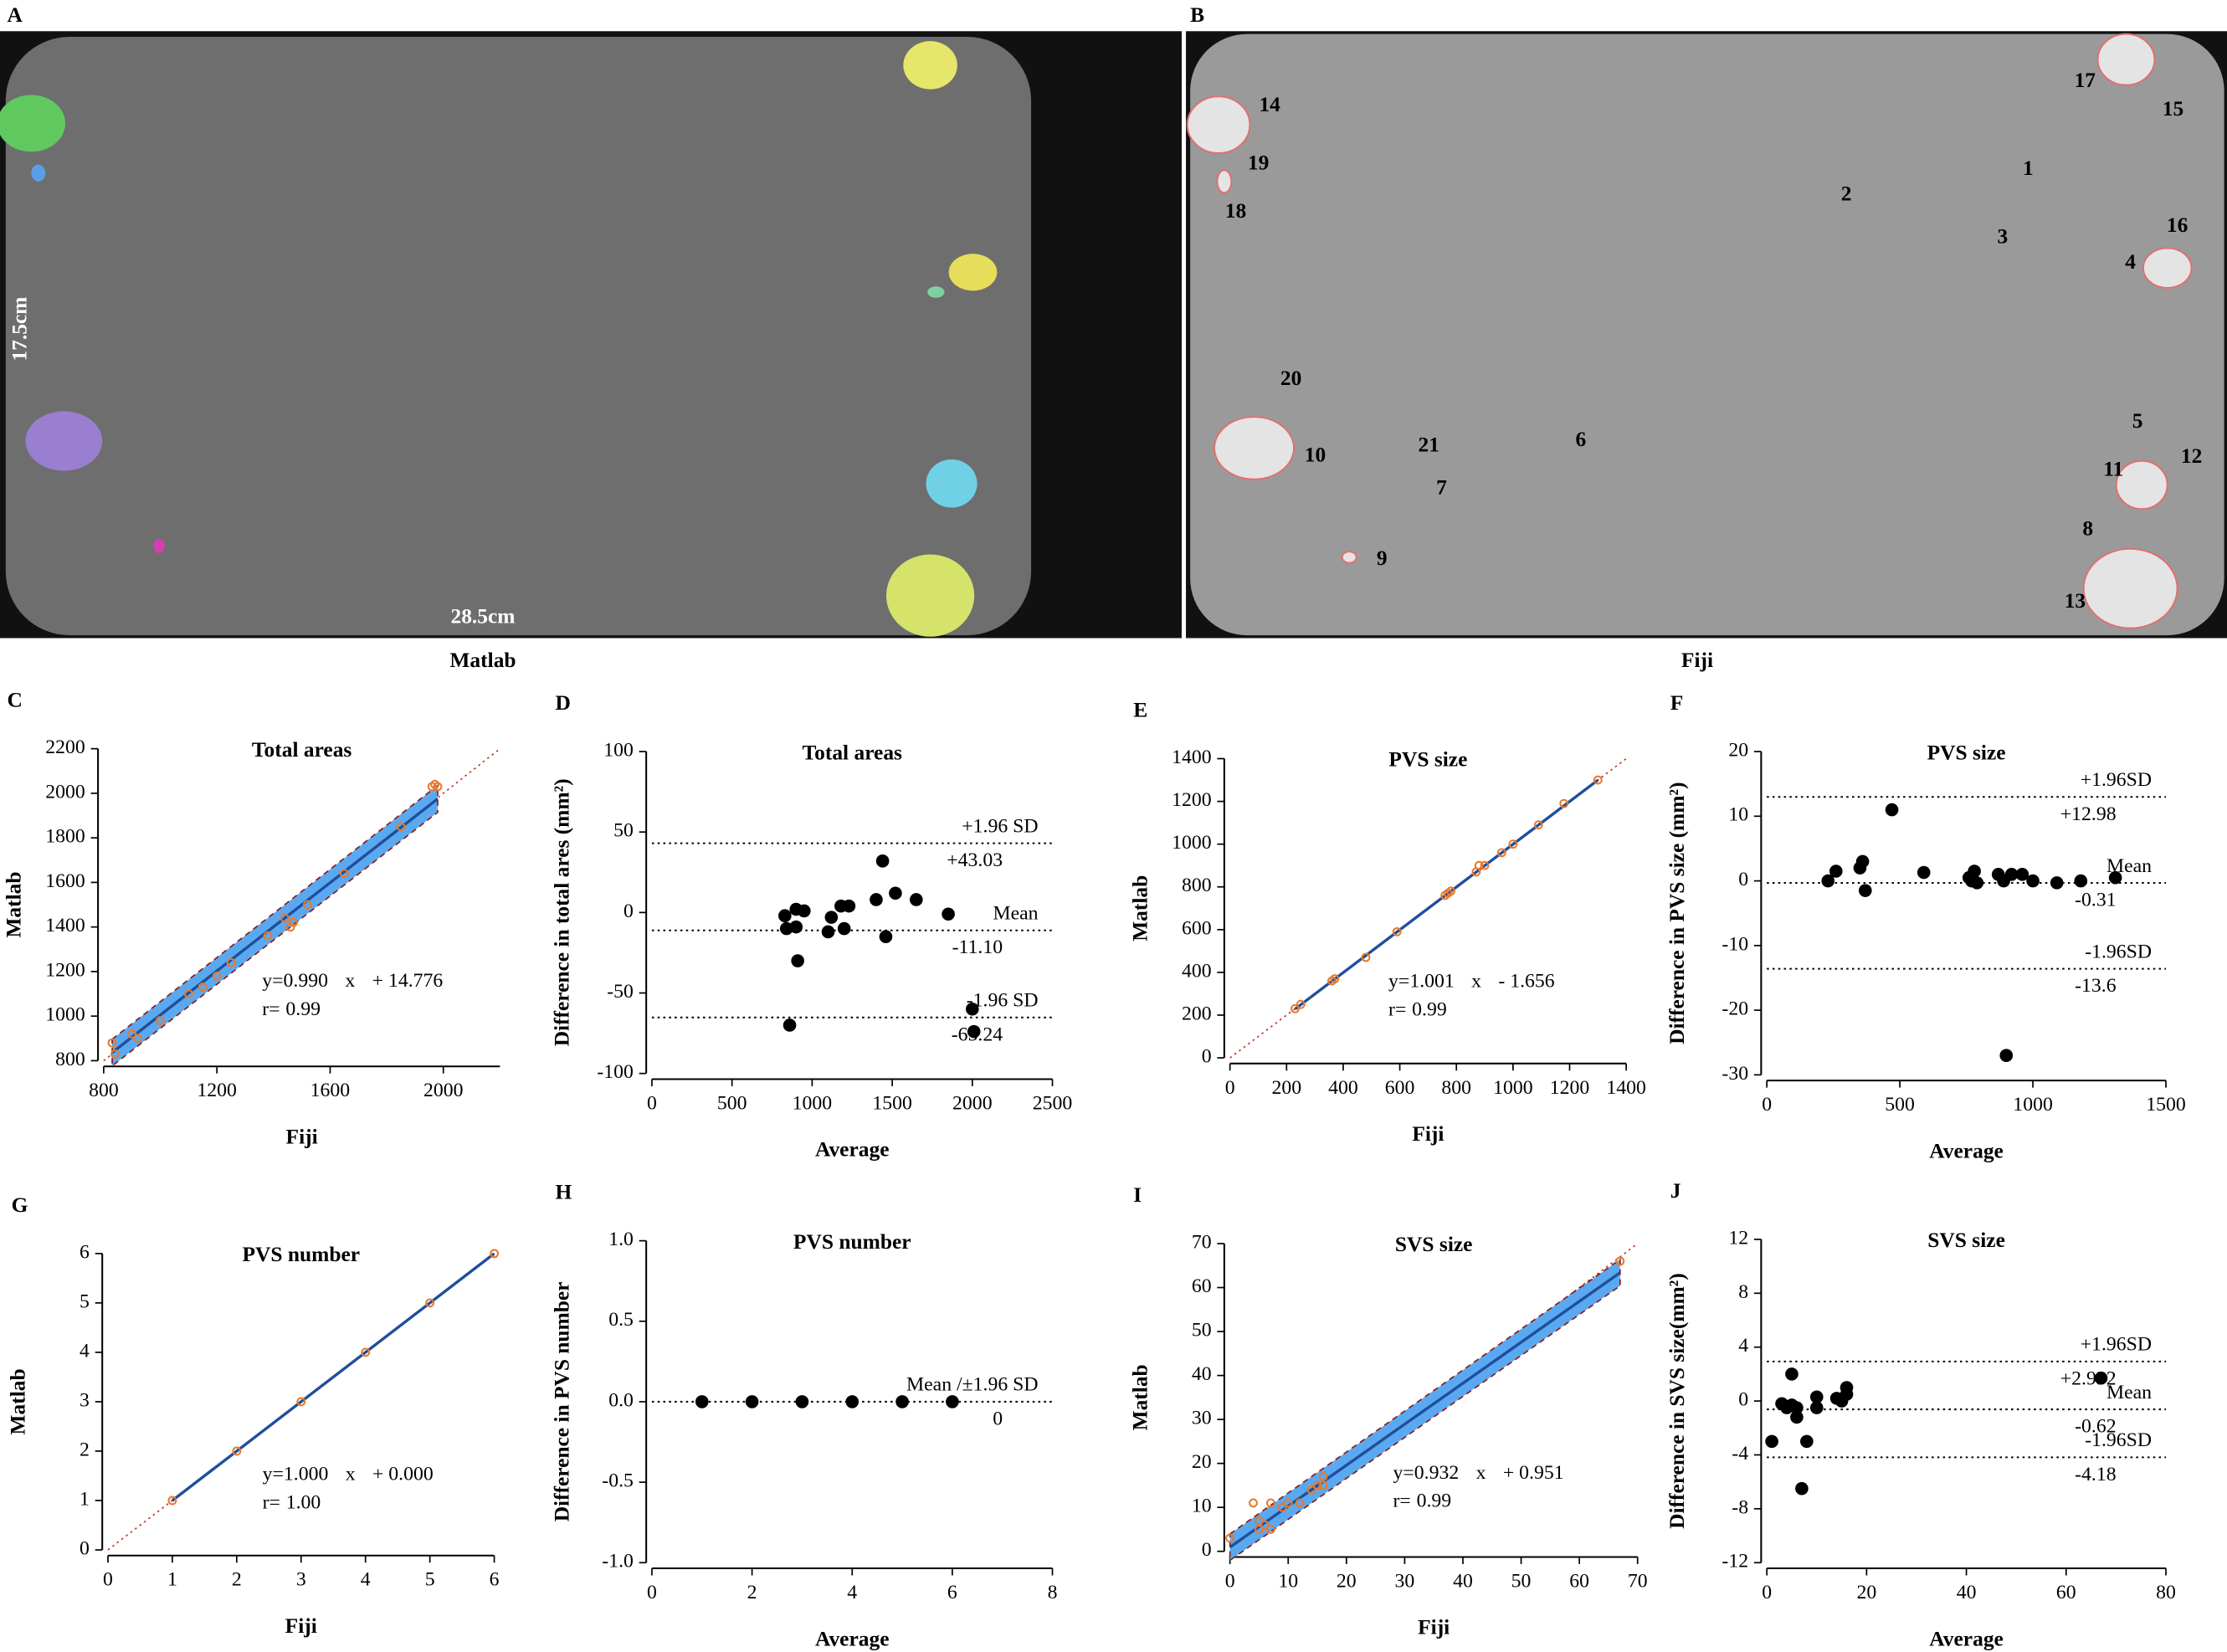  I want to click on y-tick-label: -100, so click(615, 1072).